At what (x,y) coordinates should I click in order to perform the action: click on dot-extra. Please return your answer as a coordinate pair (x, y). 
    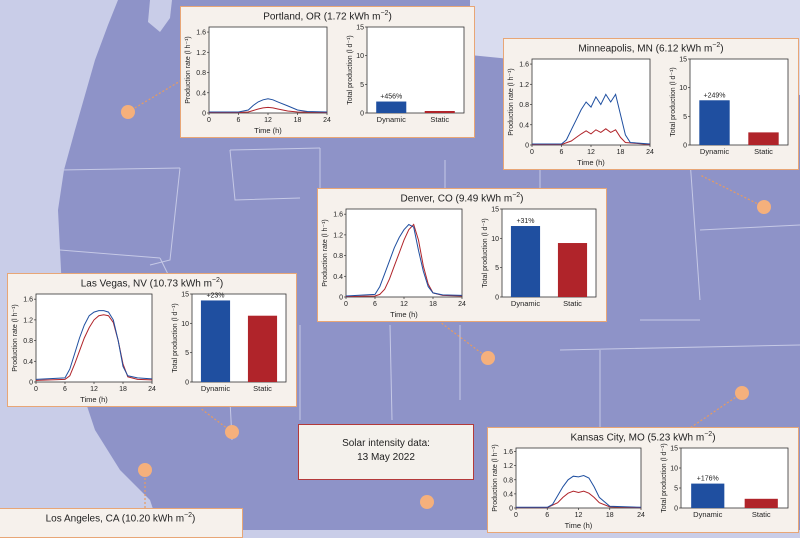
    Looking at the image, I should click on (427, 502).